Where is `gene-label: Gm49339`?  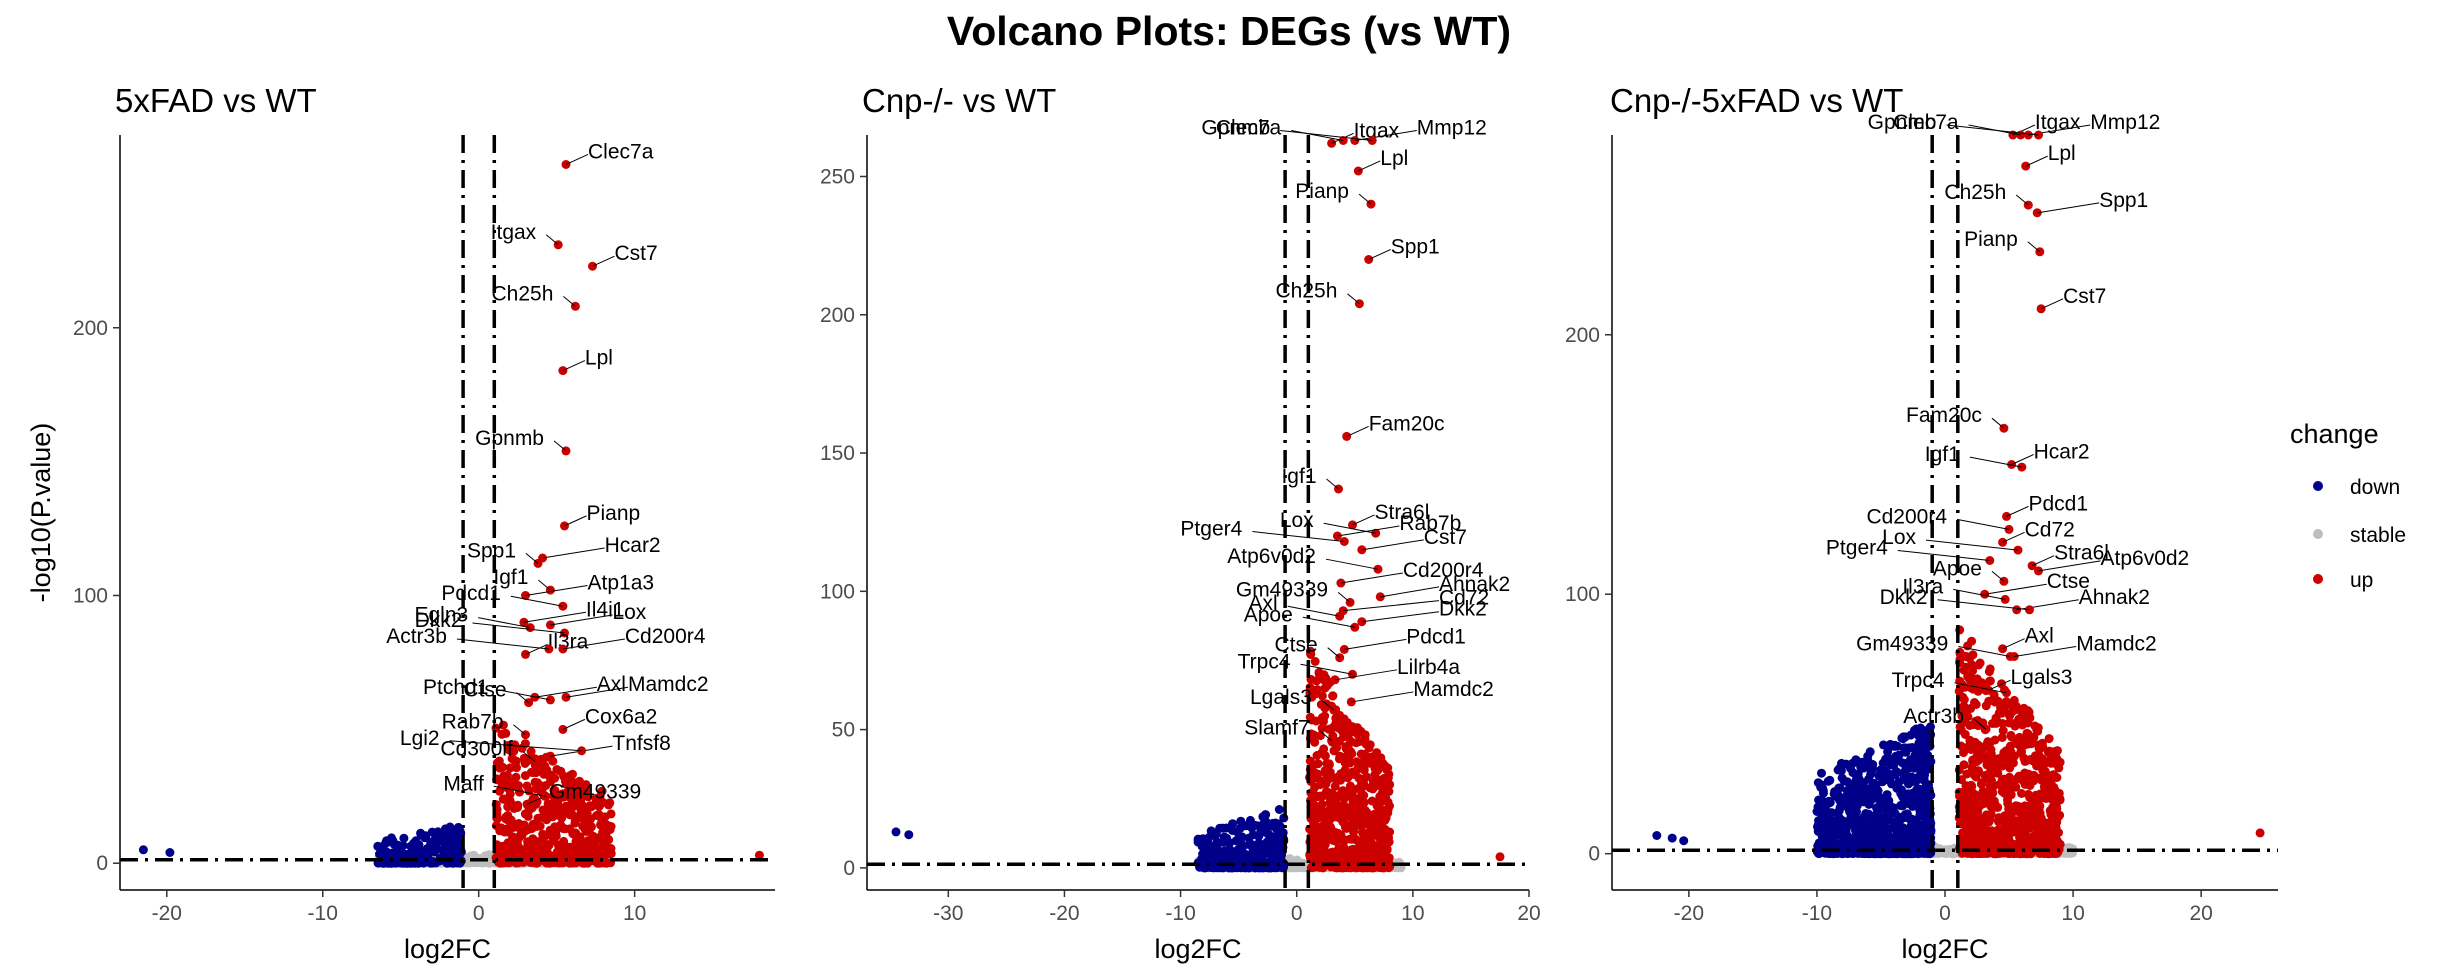
gene-label: Gm49339 is located at coordinates (595, 791).